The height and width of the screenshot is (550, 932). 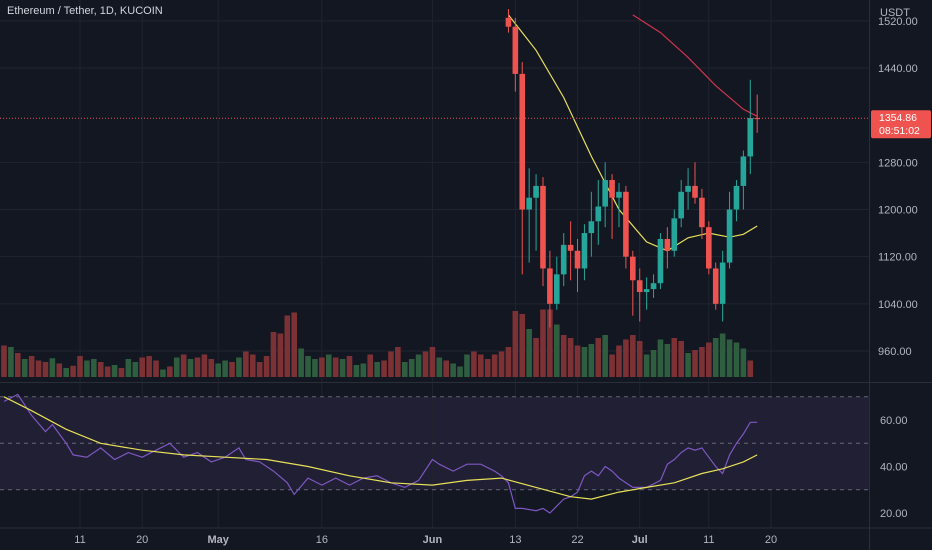 I want to click on time-tick-label: Jul, so click(x=640, y=540).